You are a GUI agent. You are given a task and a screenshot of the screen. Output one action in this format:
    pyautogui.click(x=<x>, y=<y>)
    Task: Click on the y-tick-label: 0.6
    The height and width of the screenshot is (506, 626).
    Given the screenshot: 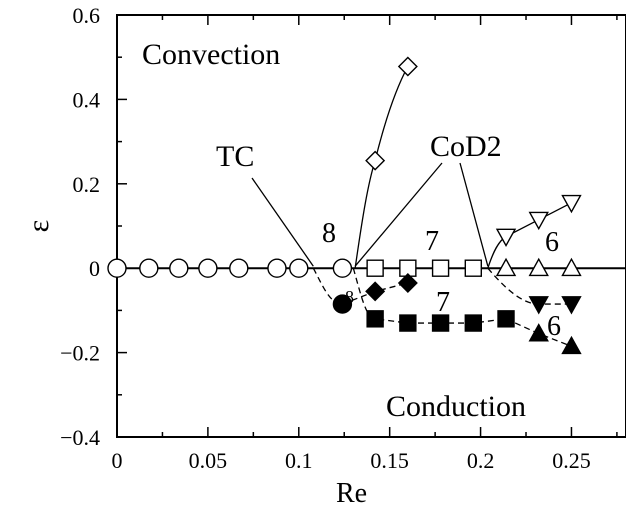 What is the action you would take?
    pyautogui.click(x=87, y=15)
    